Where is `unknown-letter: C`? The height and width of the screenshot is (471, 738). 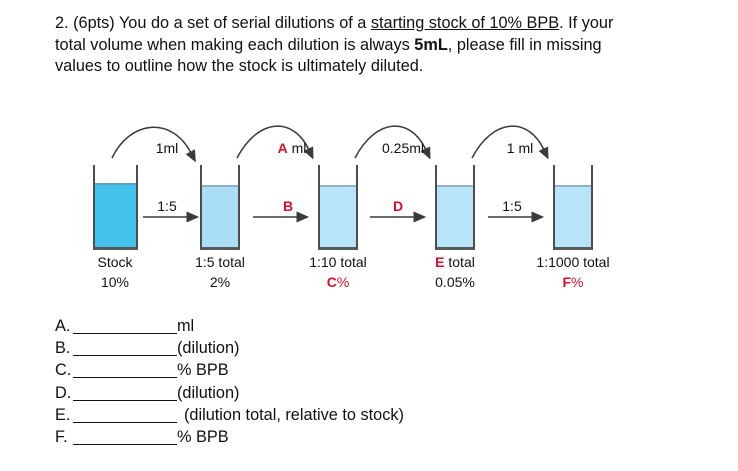
unknown-letter: C is located at coordinates (331, 282).